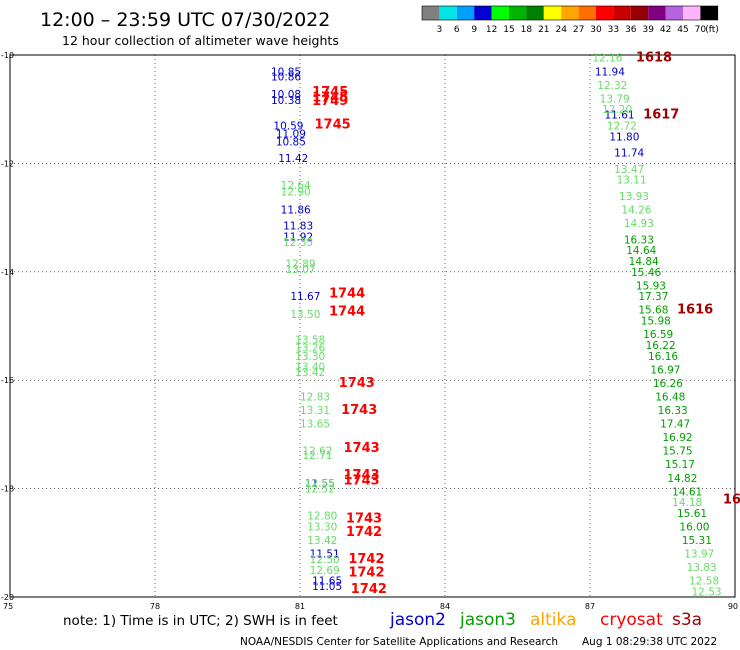 The width and height of the screenshot is (740, 650). I want to click on data-label-jason2: 11.94, so click(610, 72).